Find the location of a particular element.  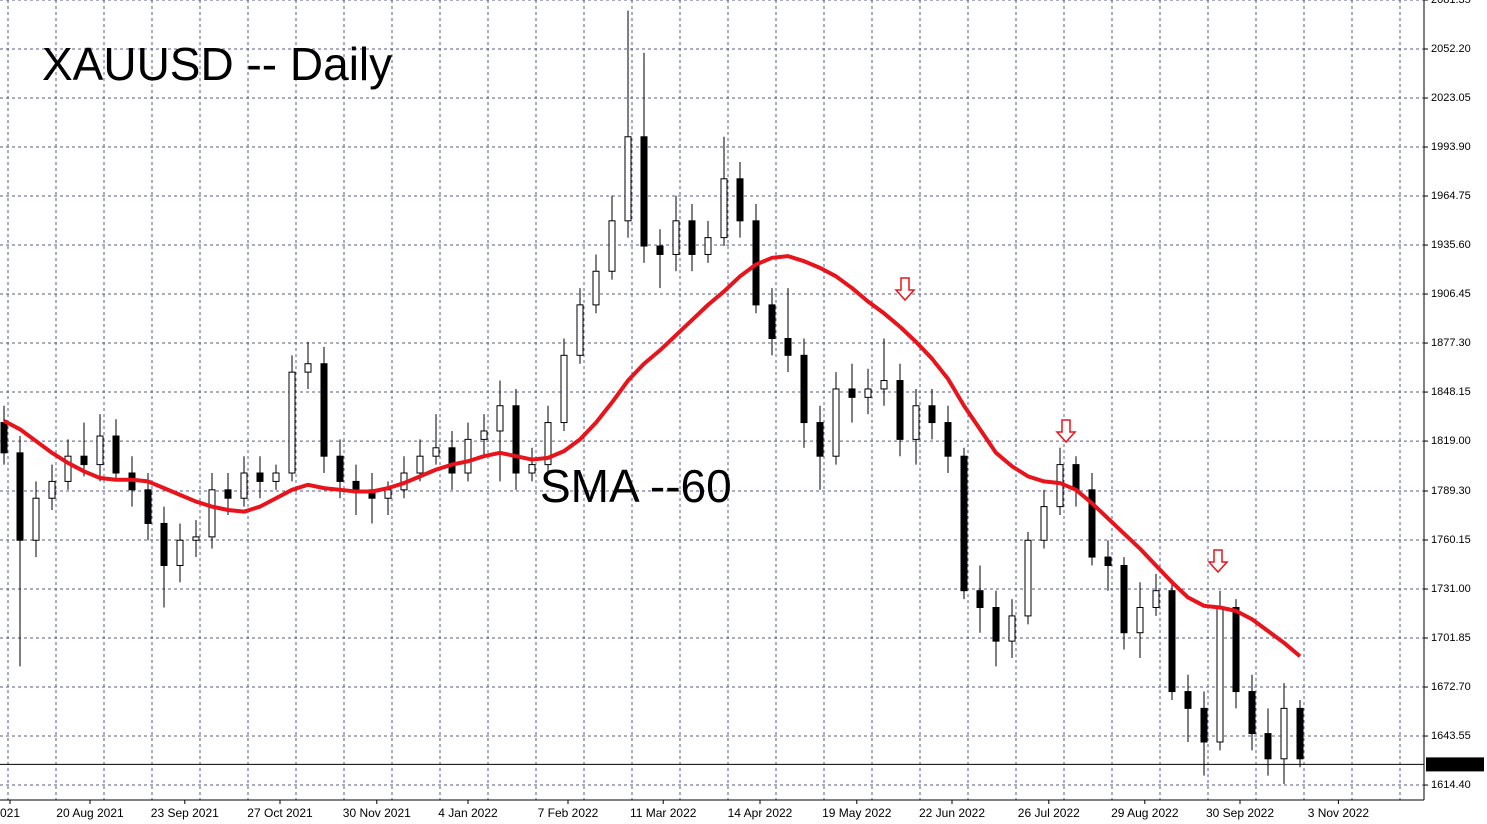

x-tick-label: 4 Jan 2022 is located at coordinates (468, 813).